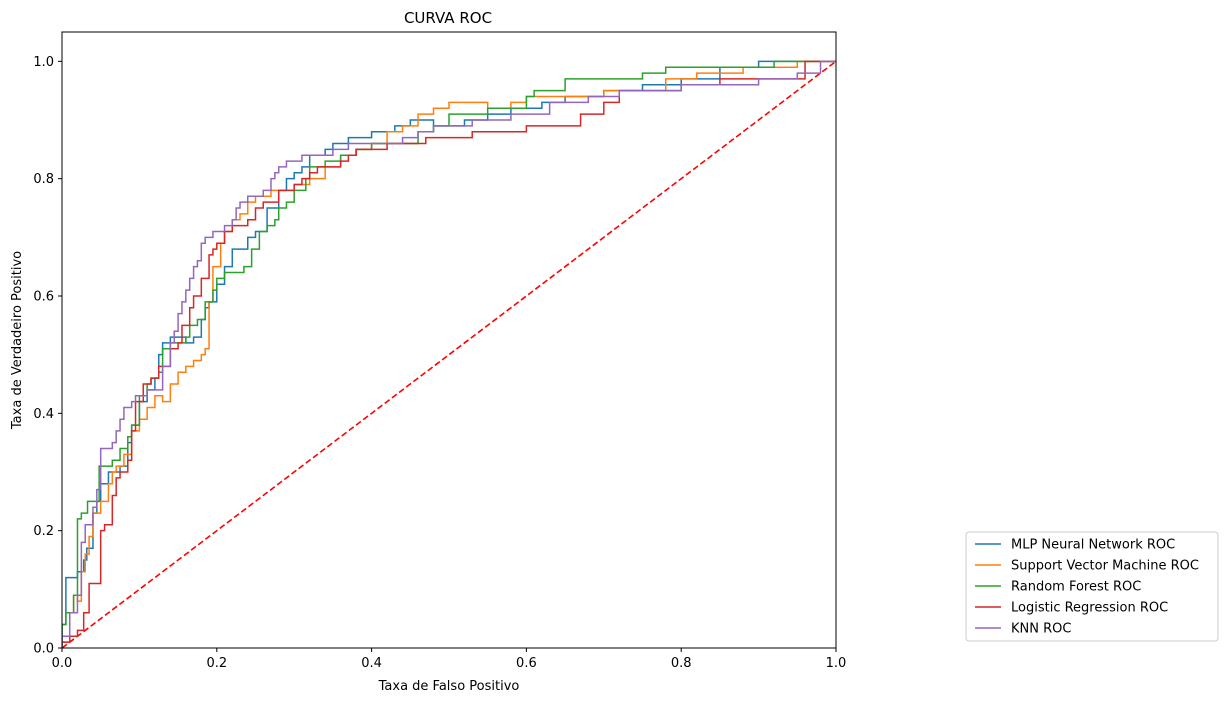 The width and height of the screenshot is (1226, 701). I want to click on legend-entry: KNN ROC, so click(1041, 629).